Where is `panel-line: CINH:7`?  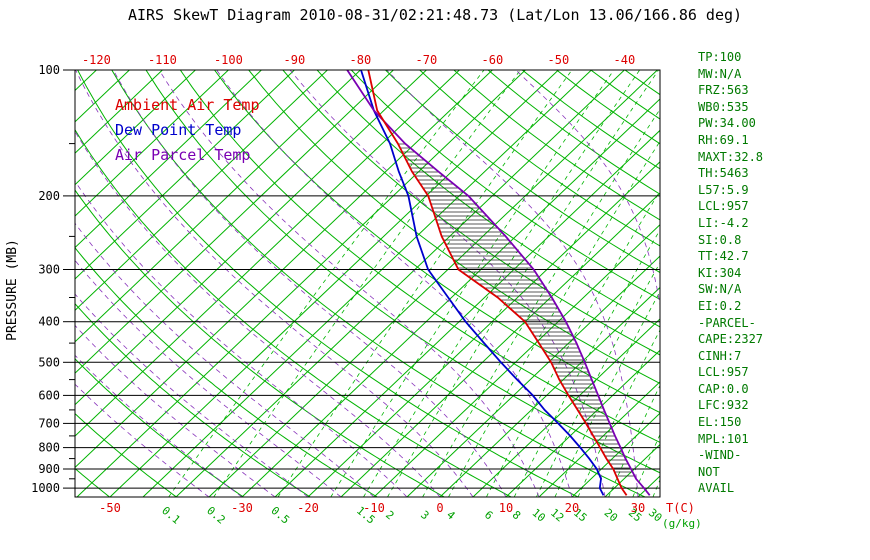 panel-line: CINH:7 is located at coordinates (720, 355).